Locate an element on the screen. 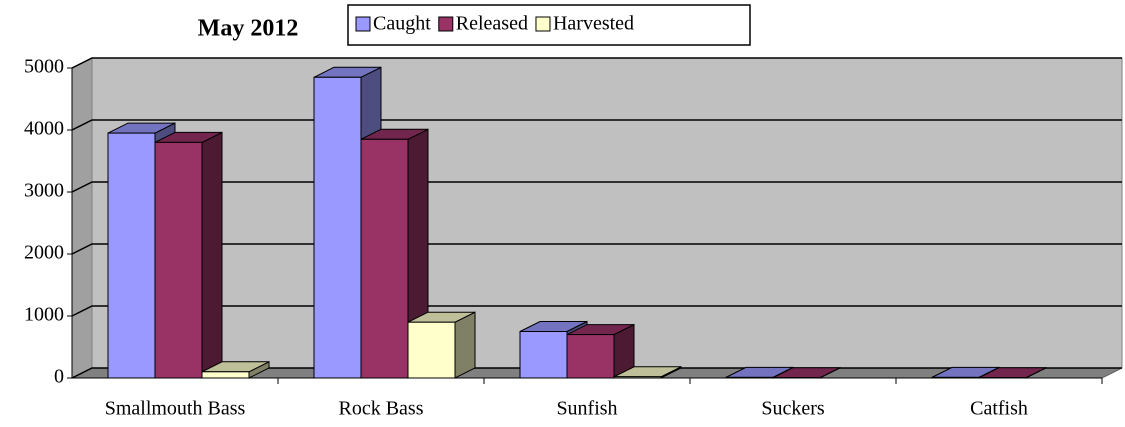  x-tick-label: Catfish is located at coordinates (999, 409).